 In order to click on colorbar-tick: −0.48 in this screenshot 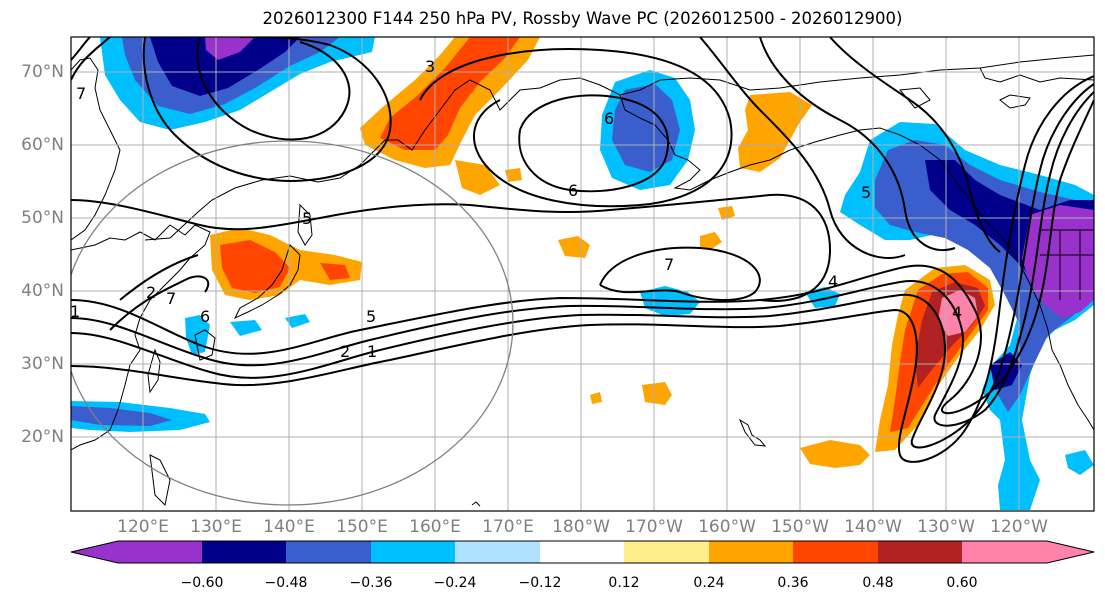, I will do `click(286, 583)`.